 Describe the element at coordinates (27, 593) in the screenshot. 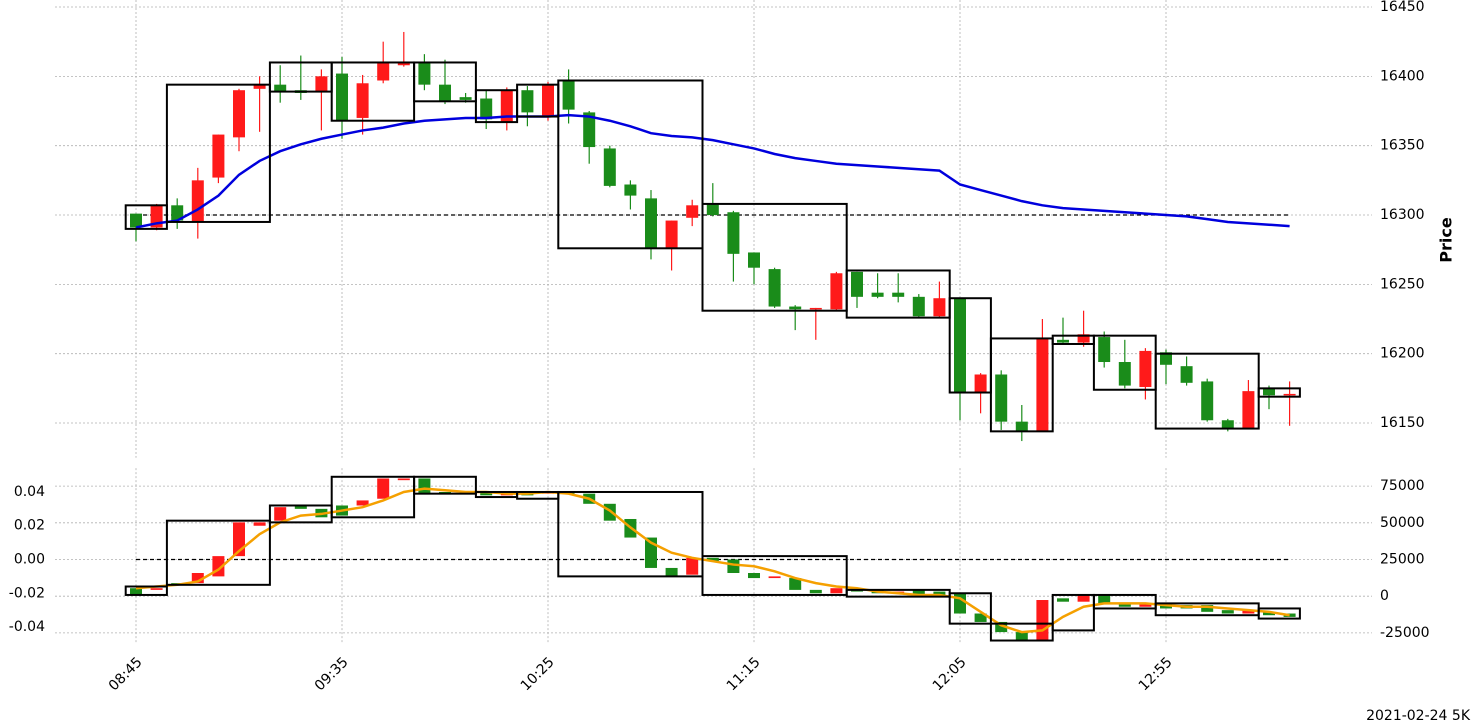

I see `y-tick-label: -0.02` at that location.